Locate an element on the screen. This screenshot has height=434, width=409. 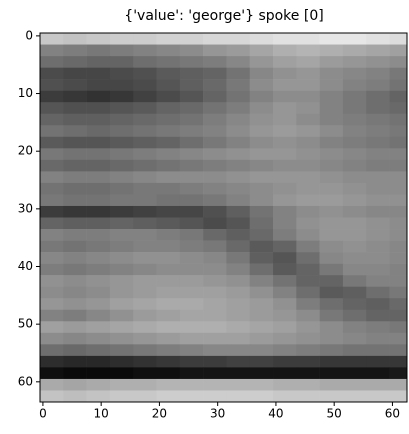
x-tick-label: 60 is located at coordinates (392, 414).